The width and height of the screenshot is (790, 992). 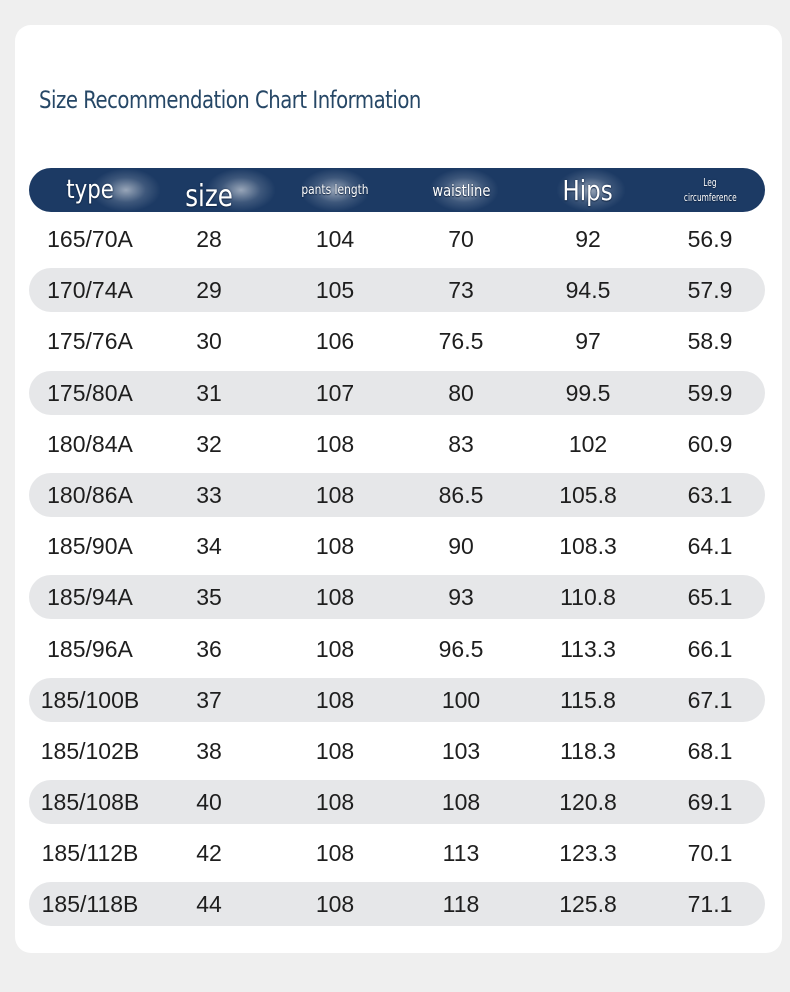 What do you see at coordinates (90, 443) in the screenshot?
I see `cell-type: 180/84A` at bounding box center [90, 443].